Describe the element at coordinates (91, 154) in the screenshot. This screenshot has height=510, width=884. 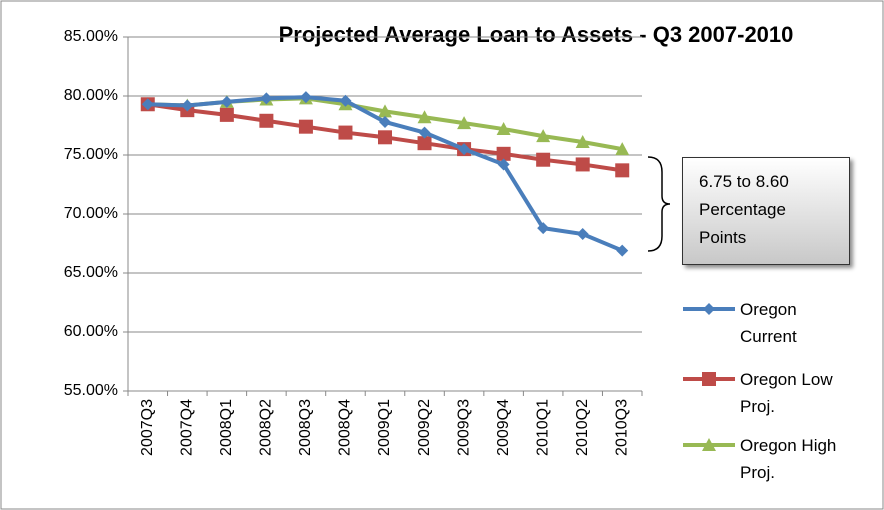
I see `y-tick-label: 75.00%` at that location.